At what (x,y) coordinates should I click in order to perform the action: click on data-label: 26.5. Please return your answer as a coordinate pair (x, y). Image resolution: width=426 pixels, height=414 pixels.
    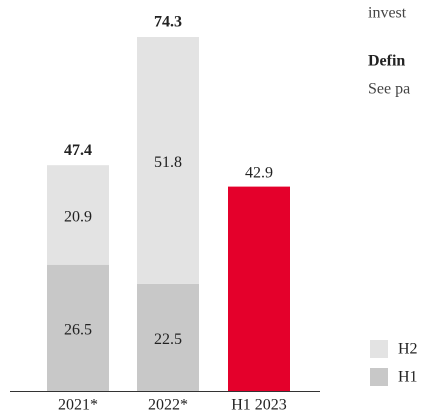
    Looking at the image, I should click on (78, 330).